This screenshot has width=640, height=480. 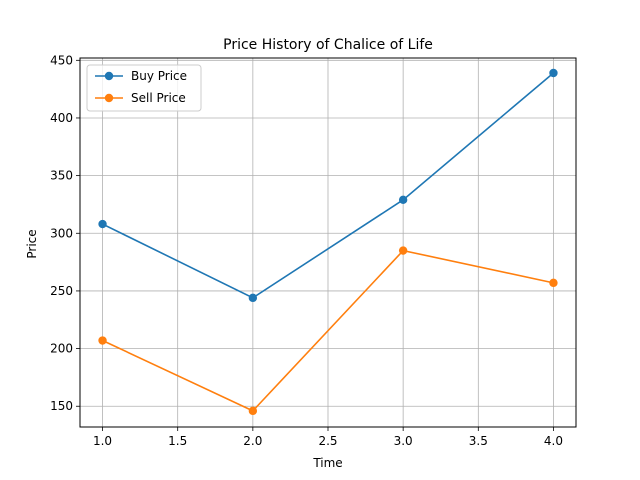 I want to click on x-tick-label: 1.0, so click(x=102, y=441).